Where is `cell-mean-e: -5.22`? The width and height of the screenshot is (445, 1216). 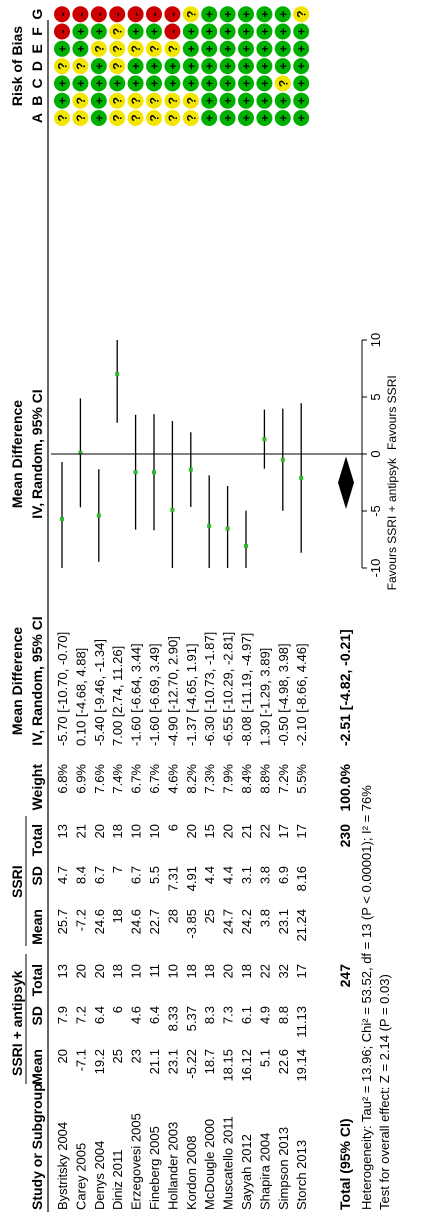 cell-mean-e: -5.22 is located at coordinates (191, 1064).